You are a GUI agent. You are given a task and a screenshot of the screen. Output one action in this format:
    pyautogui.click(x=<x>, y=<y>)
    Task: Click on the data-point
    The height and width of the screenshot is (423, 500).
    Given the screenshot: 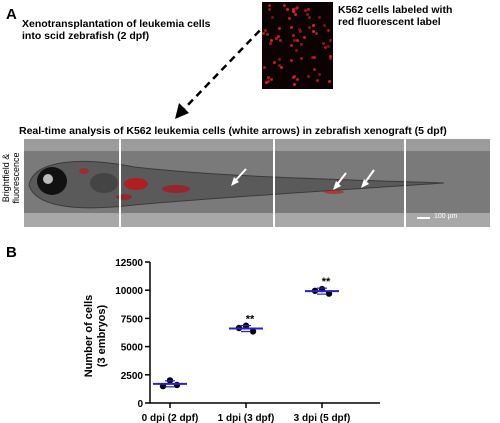 What is the action you would take?
    pyautogui.click(x=253, y=331)
    